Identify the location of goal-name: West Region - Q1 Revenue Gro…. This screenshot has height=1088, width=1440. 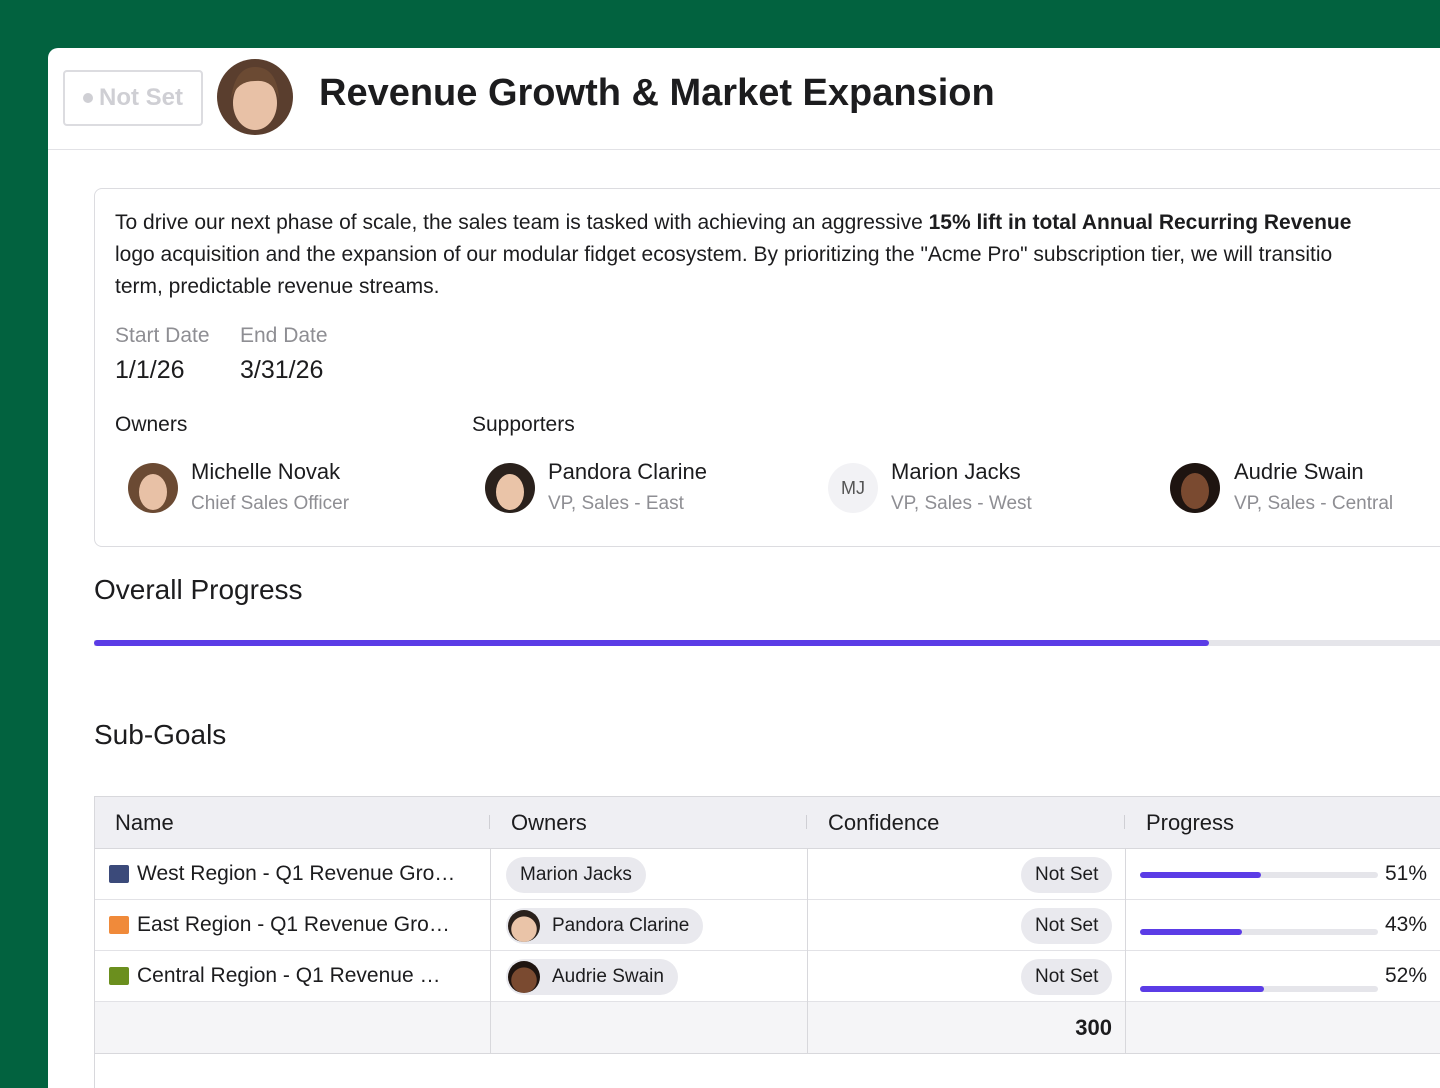
(282, 874).